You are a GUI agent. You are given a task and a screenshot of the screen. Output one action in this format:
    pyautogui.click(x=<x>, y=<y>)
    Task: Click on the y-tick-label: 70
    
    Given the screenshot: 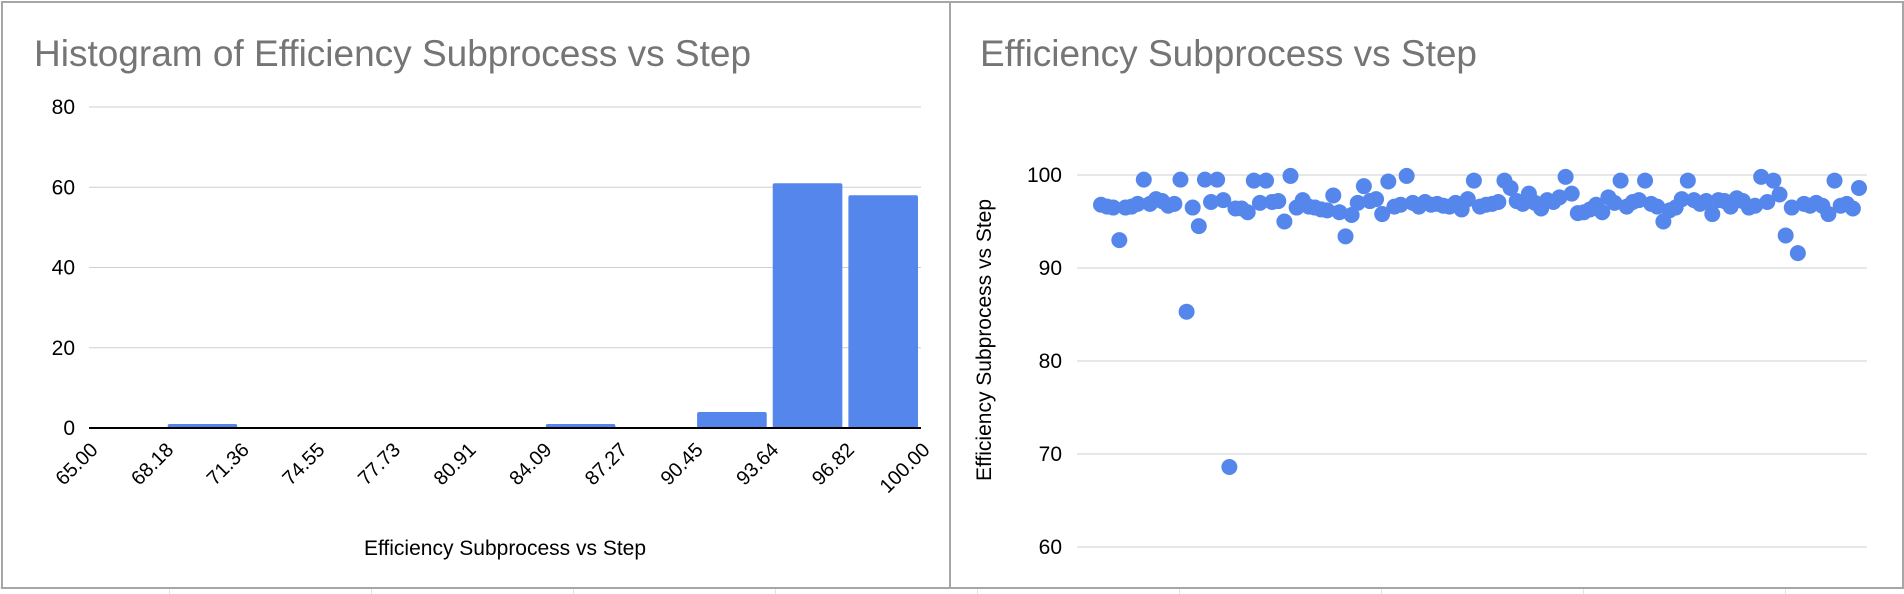 What is the action you would take?
    pyautogui.click(x=1050, y=454)
    